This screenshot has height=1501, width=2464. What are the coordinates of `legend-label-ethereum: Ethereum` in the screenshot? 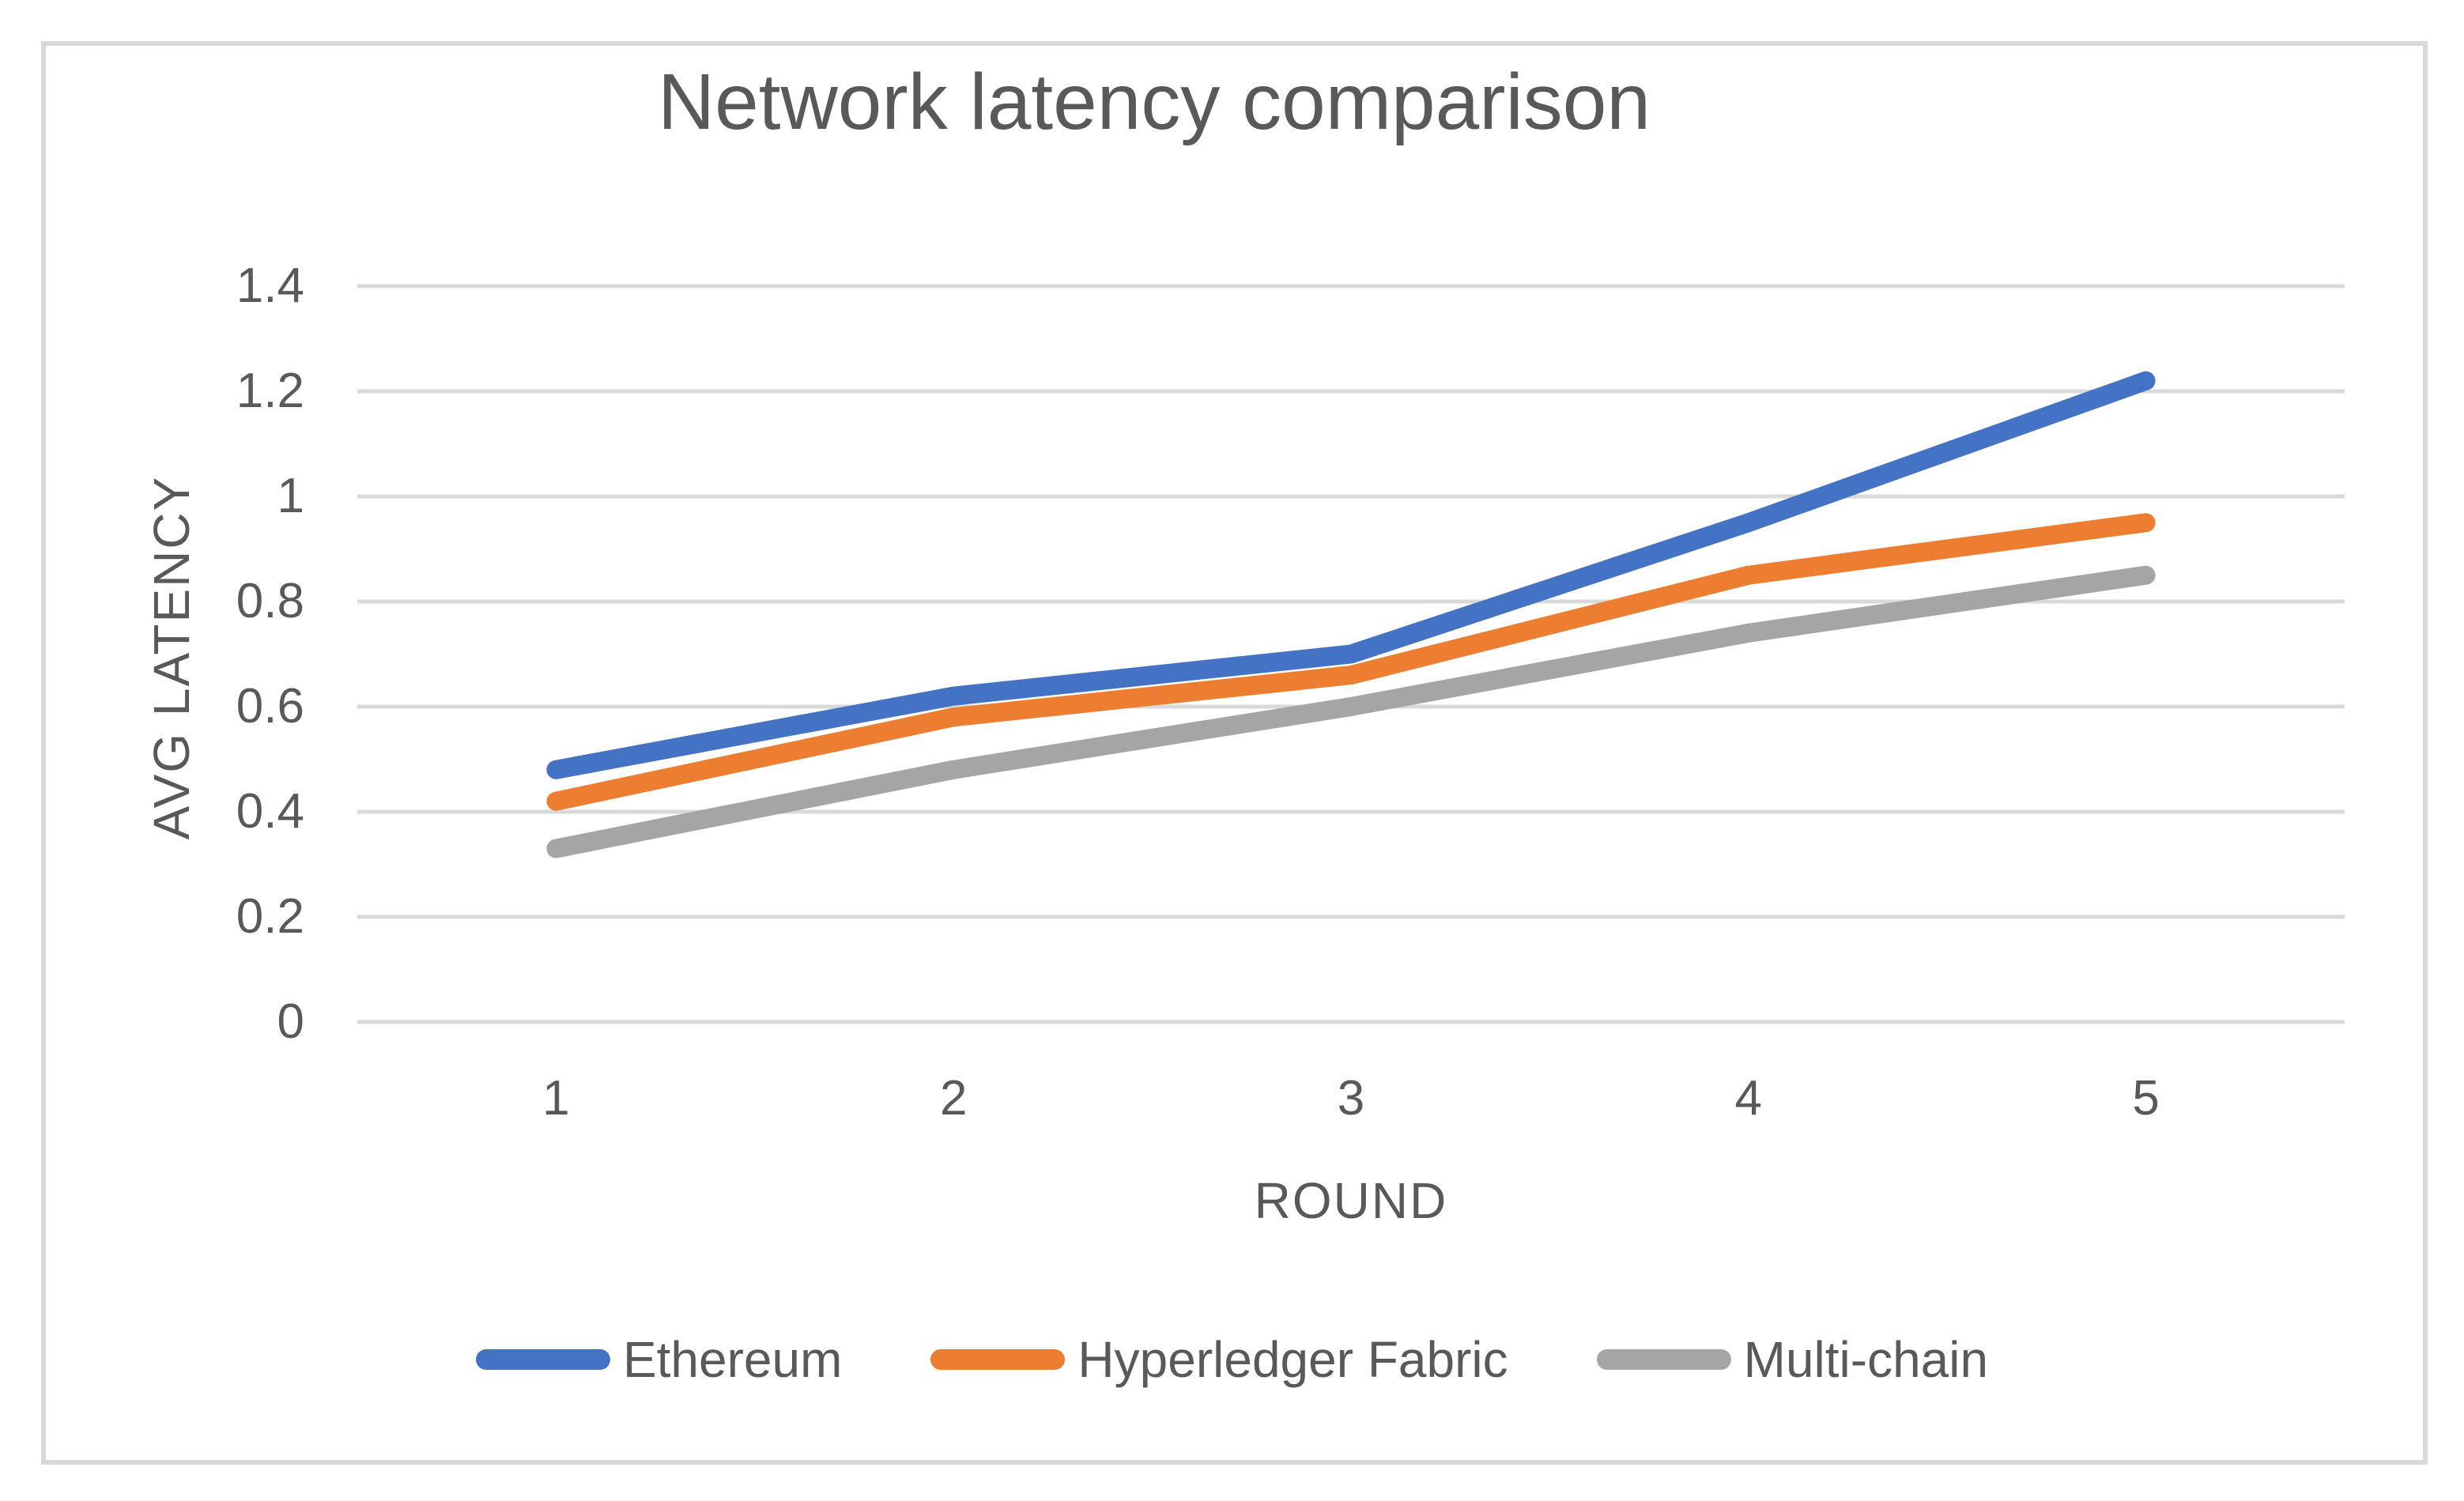 It's located at (733, 1359).